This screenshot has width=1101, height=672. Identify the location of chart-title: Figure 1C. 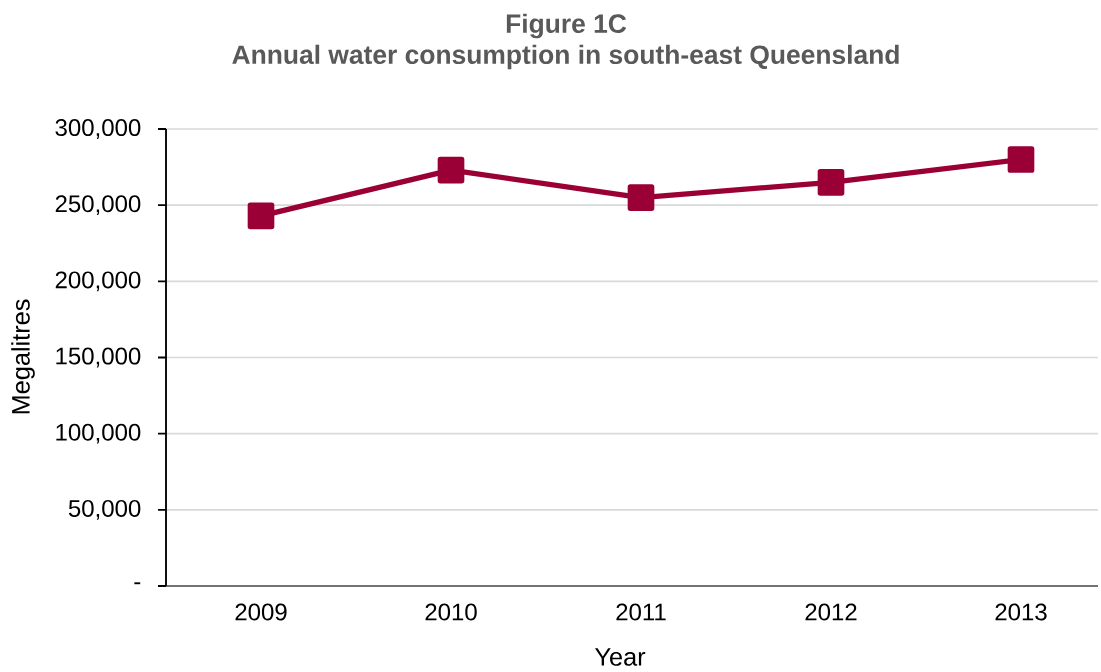
(566, 26).